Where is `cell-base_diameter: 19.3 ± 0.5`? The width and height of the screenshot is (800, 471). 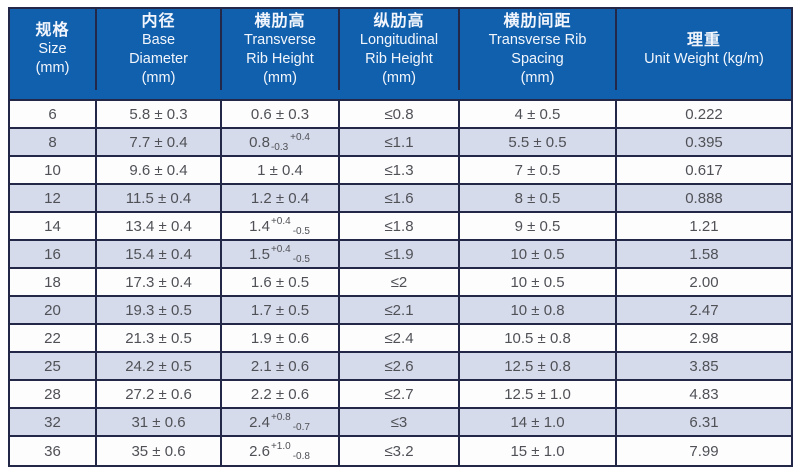
cell-base_diameter: 19.3 ± 0.5 is located at coordinates (159, 310).